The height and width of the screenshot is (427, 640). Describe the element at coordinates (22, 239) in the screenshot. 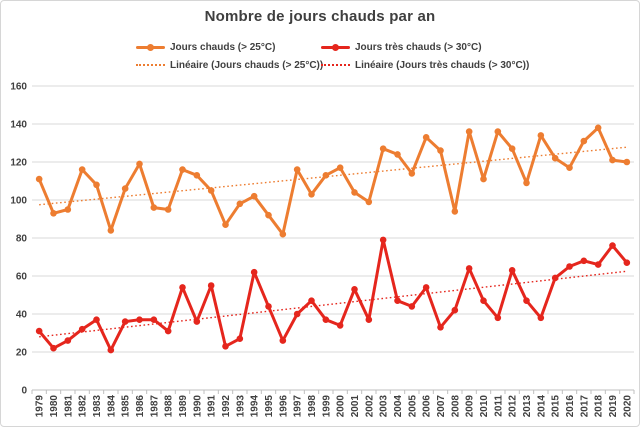

I see `y-axis-label: 80` at that location.